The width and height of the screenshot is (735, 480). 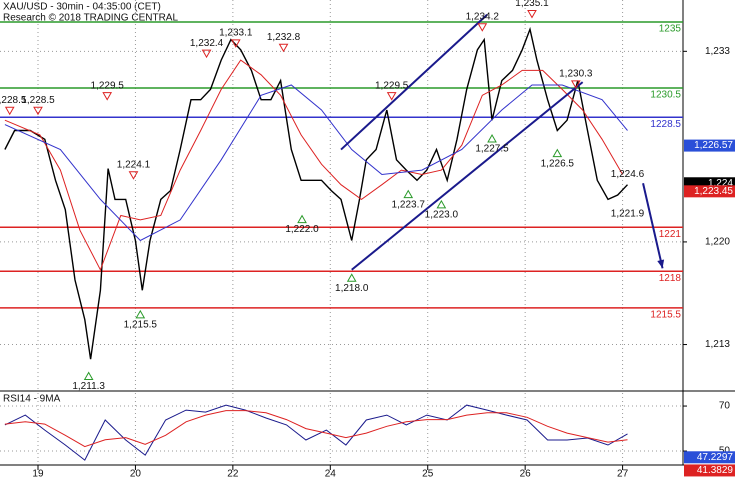 I want to click on level-label: 1235, so click(x=670, y=29).